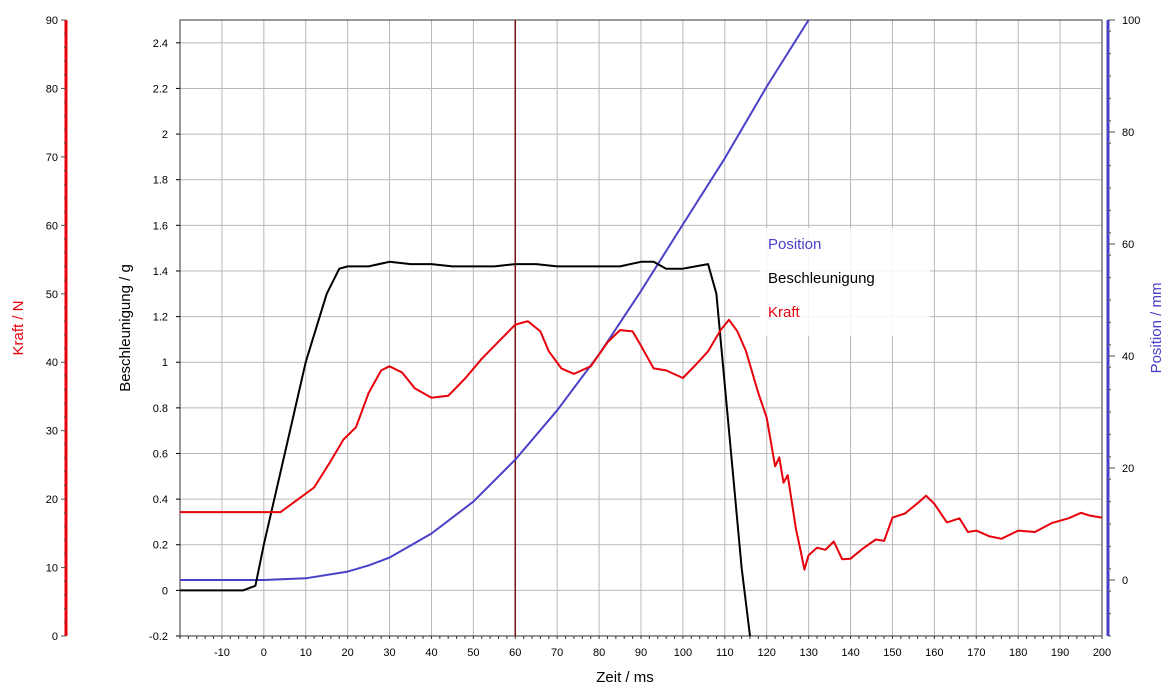 The height and width of the screenshot is (691, 1170). I want to click on force-tick-label: 0, so click(55, 637).